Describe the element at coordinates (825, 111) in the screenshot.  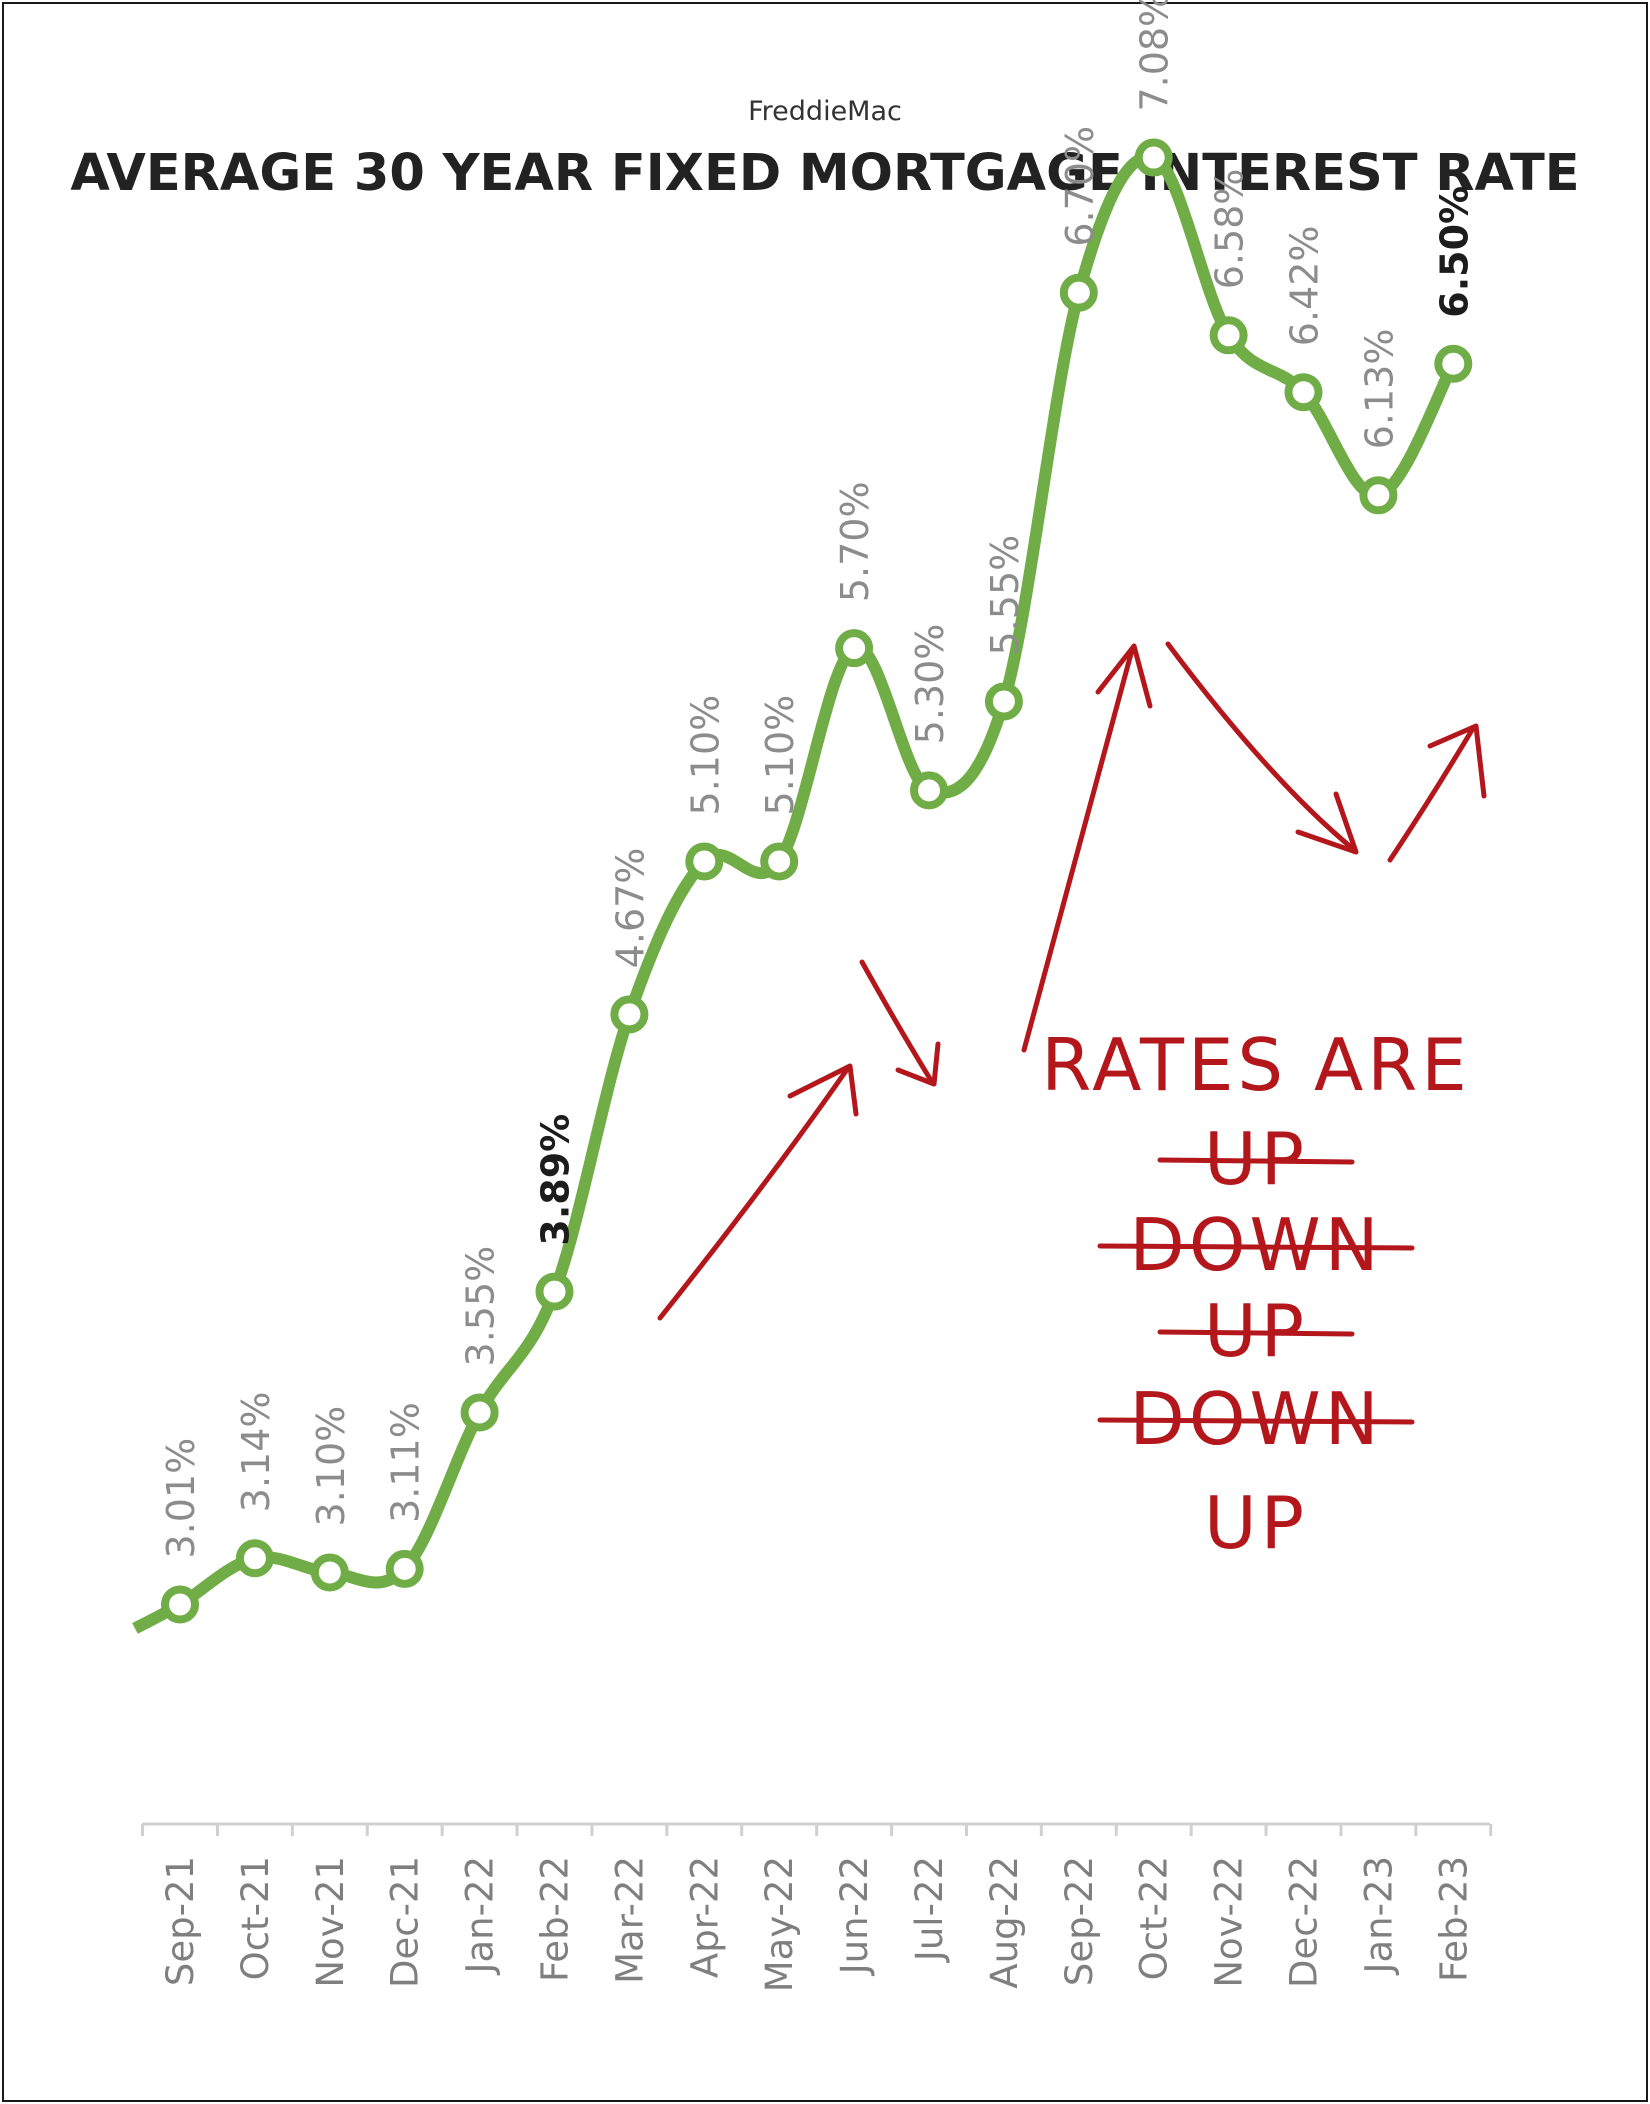
I see `chart-source: FreddieMac` at that location.